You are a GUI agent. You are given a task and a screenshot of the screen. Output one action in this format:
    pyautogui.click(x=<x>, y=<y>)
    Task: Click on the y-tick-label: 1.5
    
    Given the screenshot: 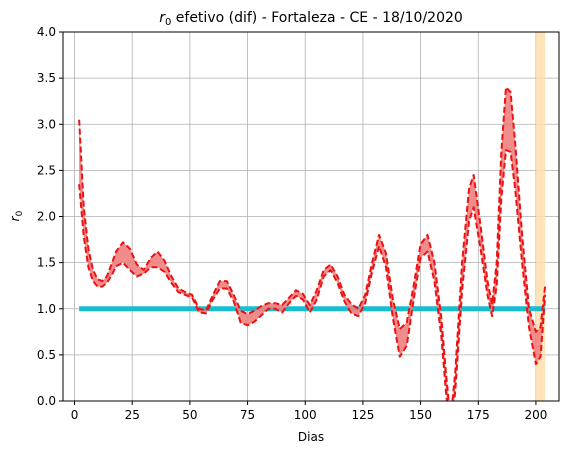 What is the action you would take?
    pyautogui.click(x=46, y=263)
    